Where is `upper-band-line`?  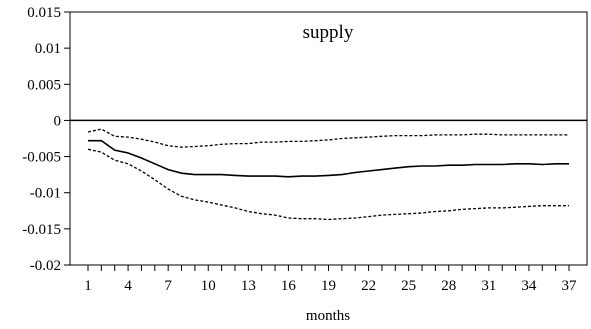 upper-band-line is located at coordinates (328, 138).